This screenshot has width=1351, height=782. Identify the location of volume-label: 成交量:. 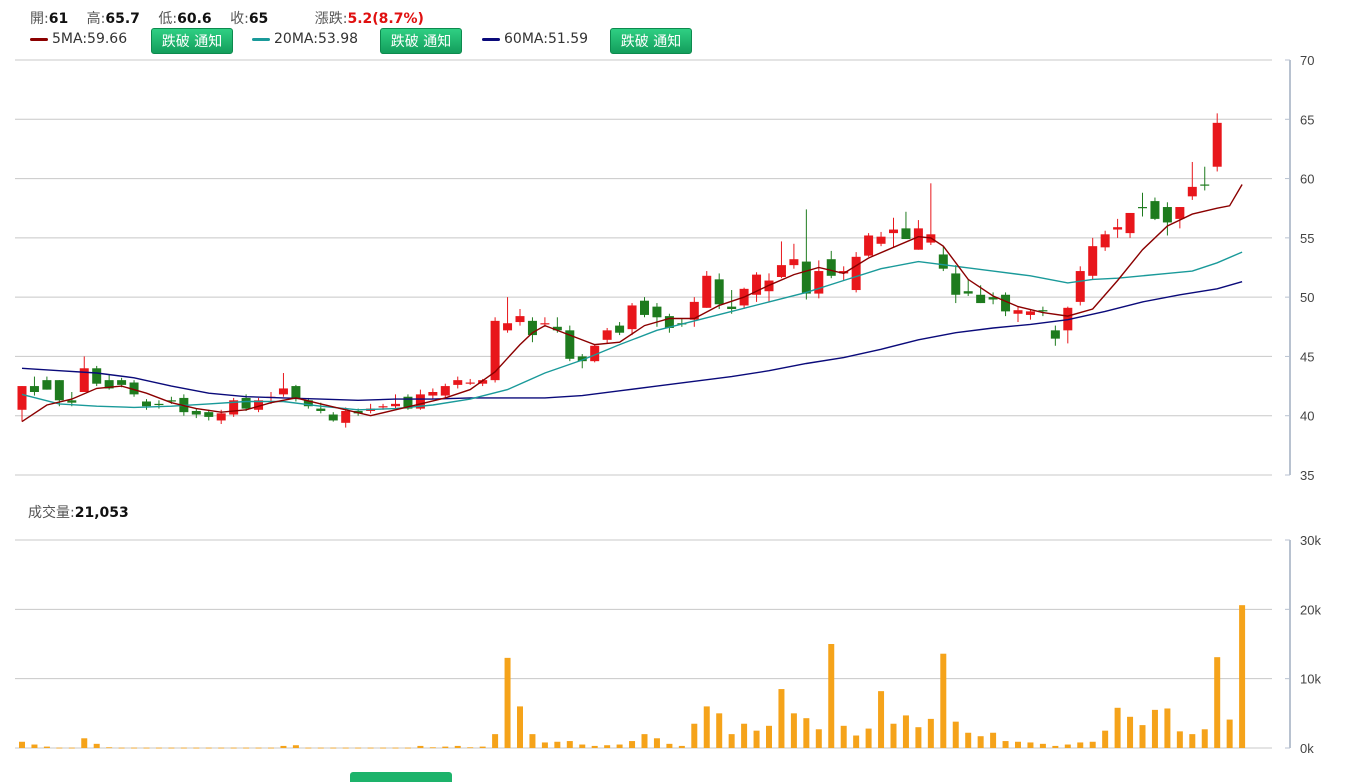
(51, 513).